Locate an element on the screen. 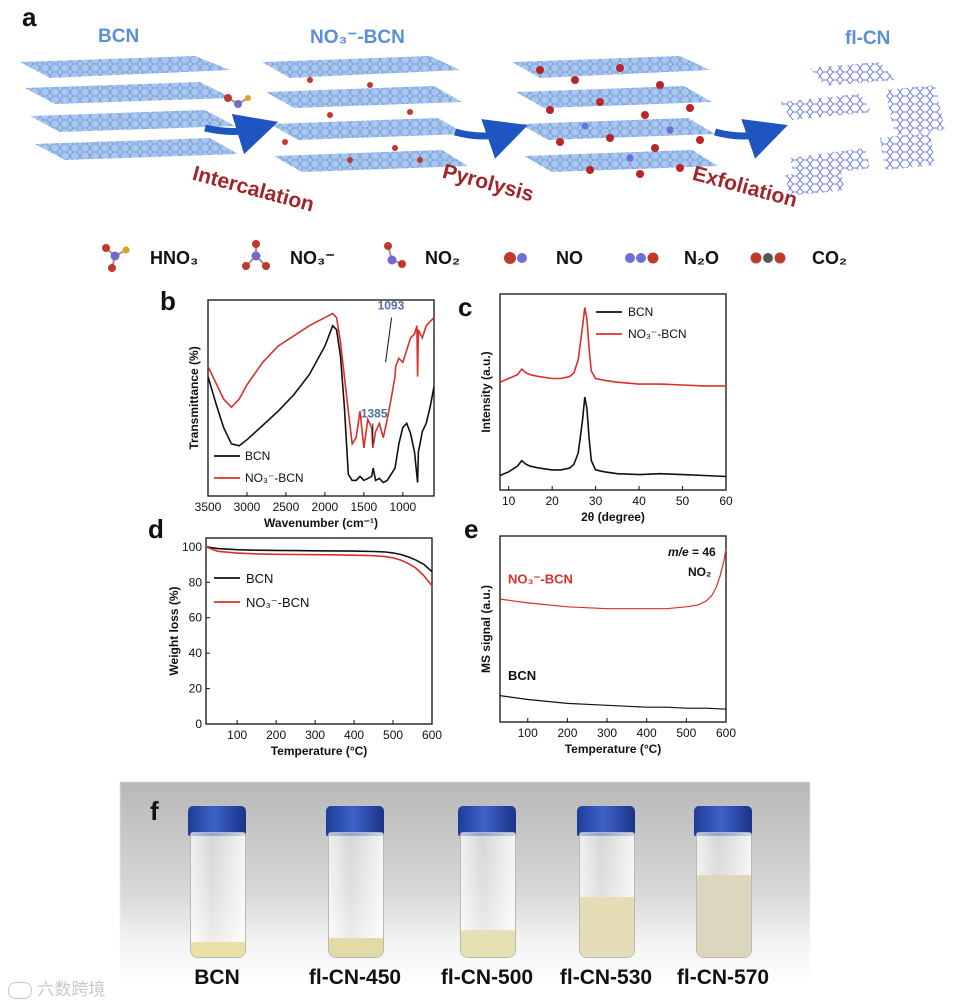 The image size is (967, 1001). arrow-intercalation is located at coordinates (241, 134).